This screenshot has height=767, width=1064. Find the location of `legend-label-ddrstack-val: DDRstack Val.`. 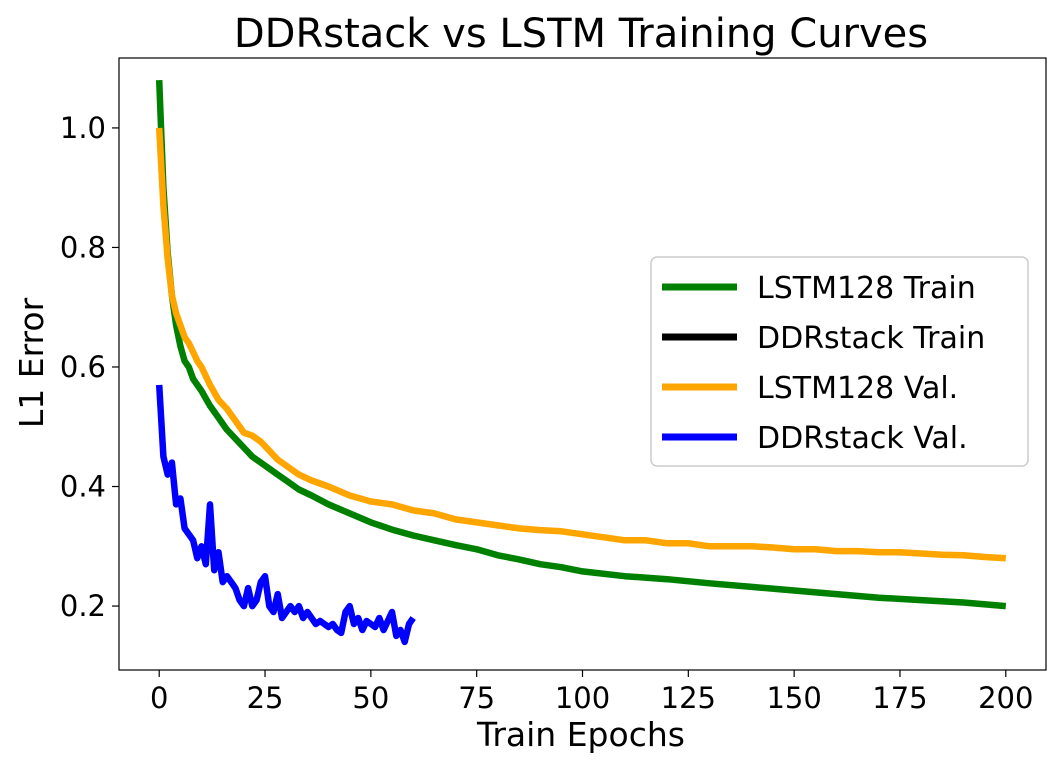

legend-label-ddrstack-val: DDRstack Val. is located at coordinates (862, 438).